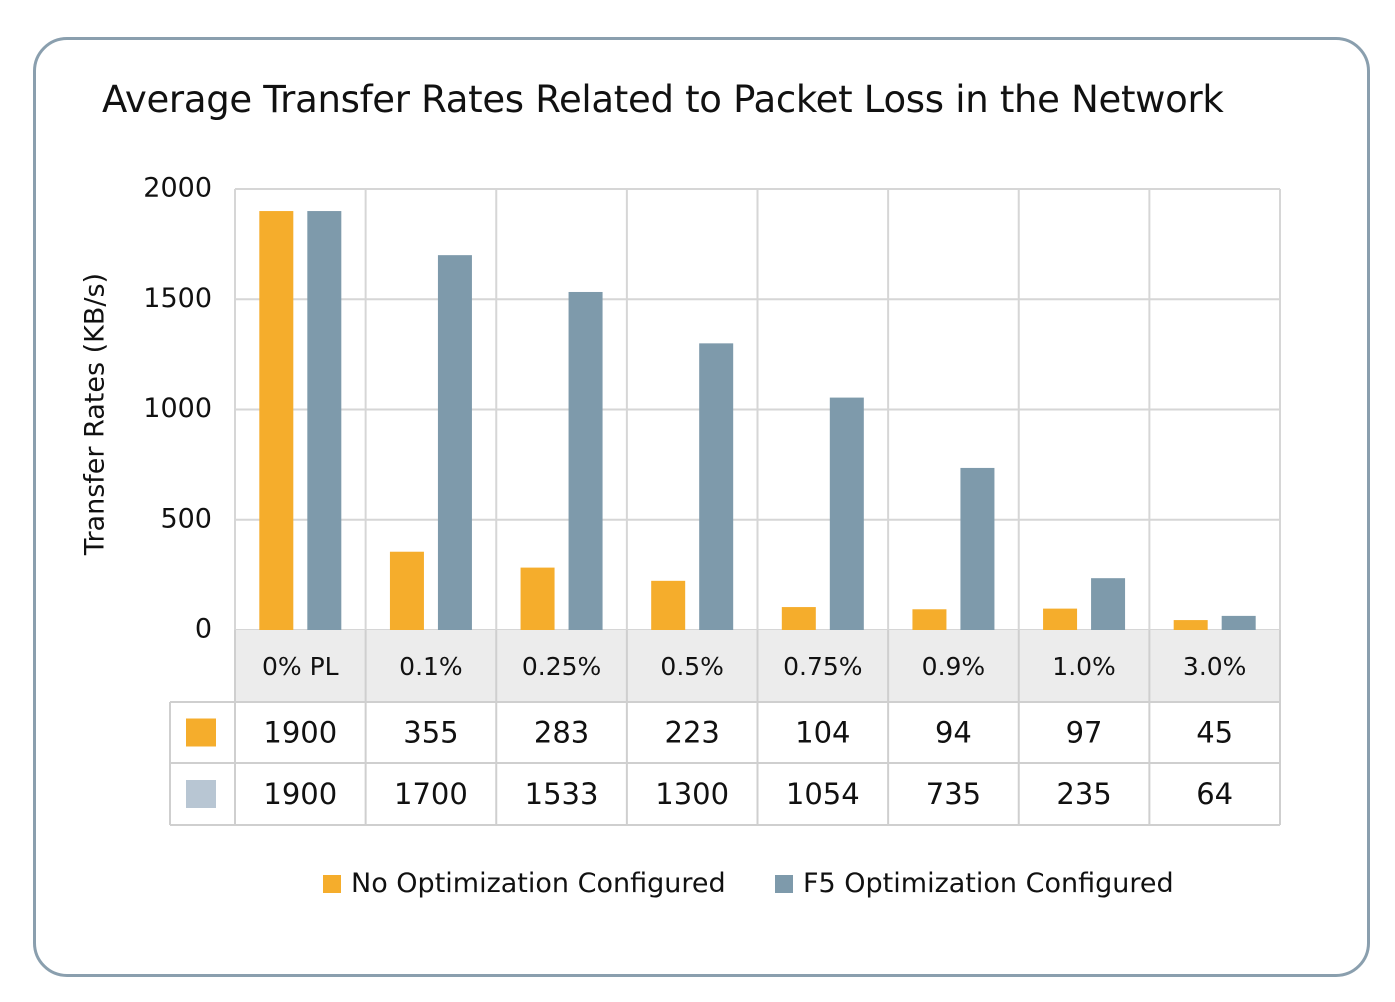 Image resolution: width=1395 pixels, height=1002 pixels. What do you see at coordinates (430, 733) in the screenshot?
I see `data-label: 355` at bounding box center [430, 733].